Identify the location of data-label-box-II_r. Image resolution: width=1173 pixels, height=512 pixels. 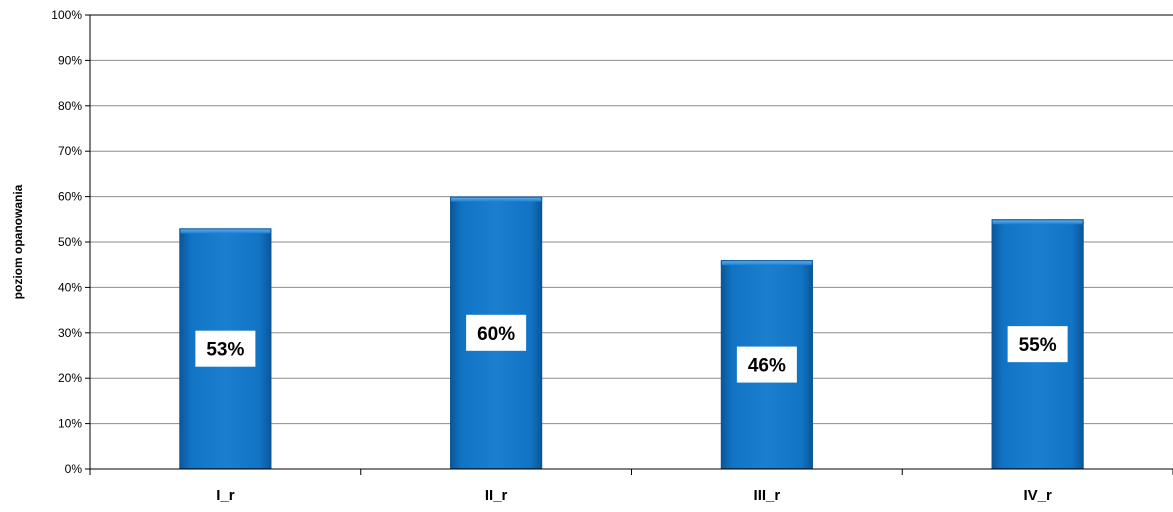
(496, 332).